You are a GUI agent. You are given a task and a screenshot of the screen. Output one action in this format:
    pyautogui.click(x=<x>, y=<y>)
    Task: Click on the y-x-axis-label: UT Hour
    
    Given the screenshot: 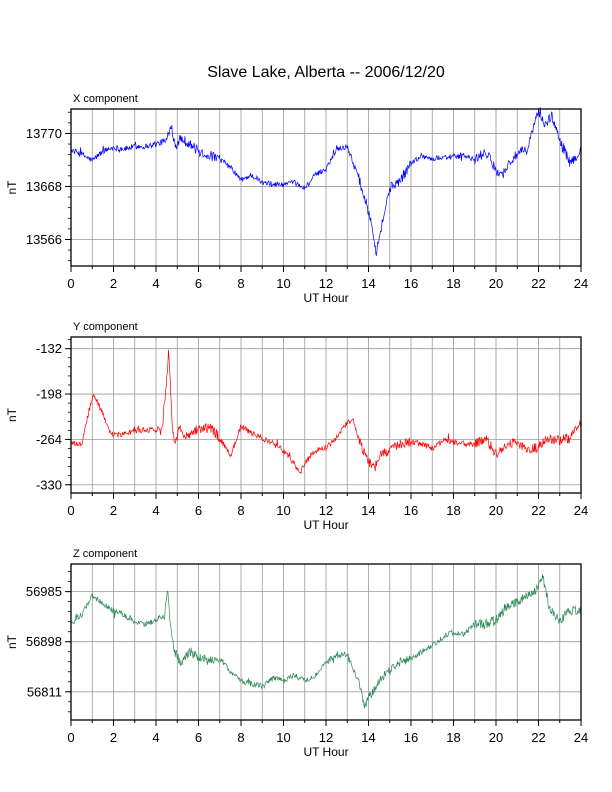 What is the action you would take?
    pyautogui.click(x=325, y=525)
    